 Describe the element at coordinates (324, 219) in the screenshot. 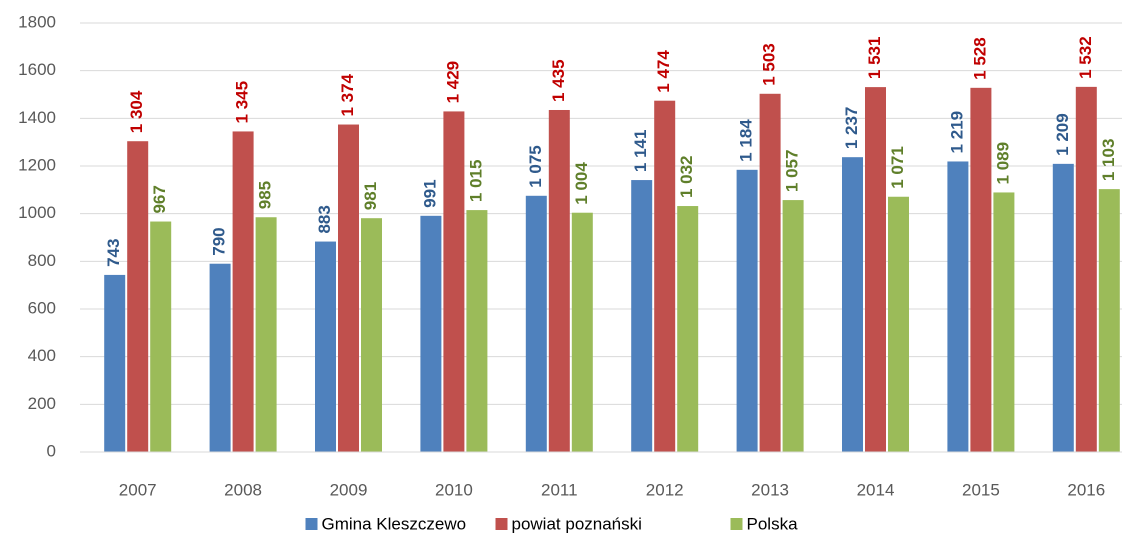

I see `data-label: 883` at that location.